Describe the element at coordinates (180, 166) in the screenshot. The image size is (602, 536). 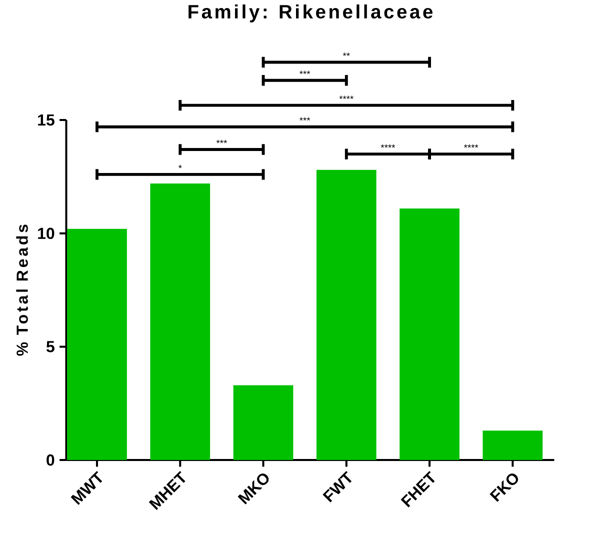
I see `annotation: *` at that location.